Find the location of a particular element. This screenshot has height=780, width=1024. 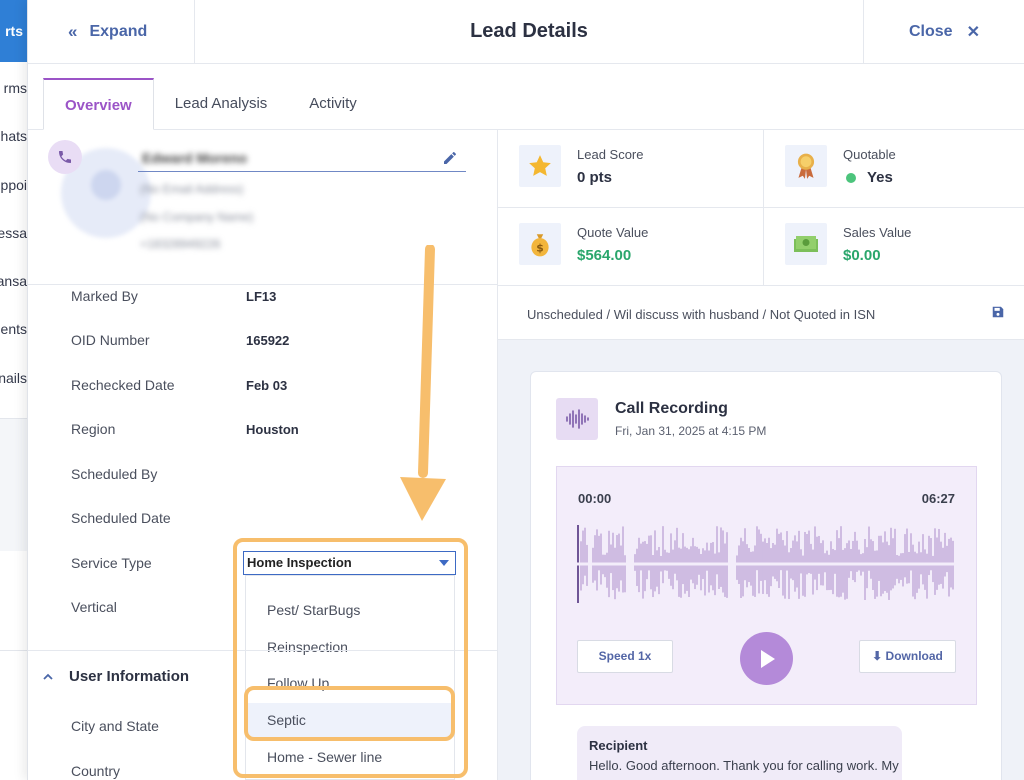

background-app: rts rms hats ppoi essa ansa ents nails is located at coordinates (13, 390).